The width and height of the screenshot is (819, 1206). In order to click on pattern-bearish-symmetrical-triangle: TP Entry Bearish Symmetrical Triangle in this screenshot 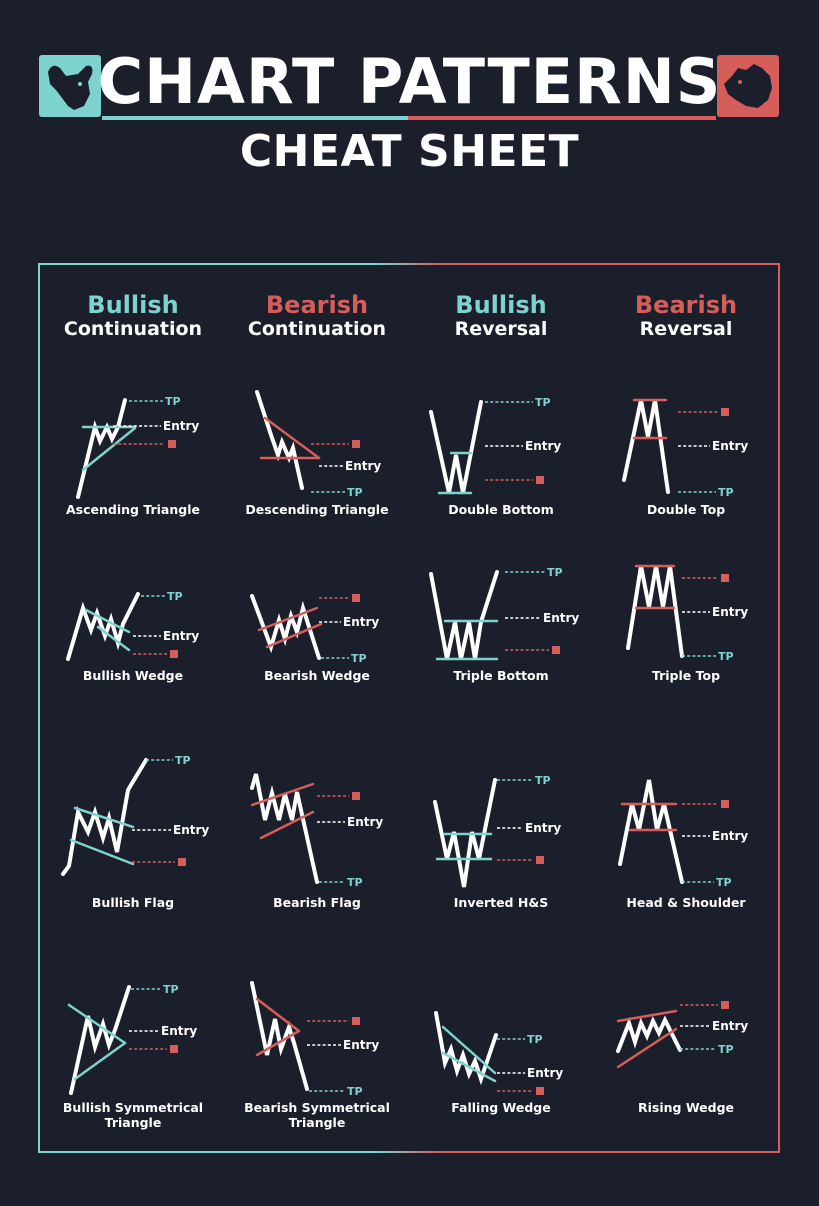, I will do `click(317, 1063)`.